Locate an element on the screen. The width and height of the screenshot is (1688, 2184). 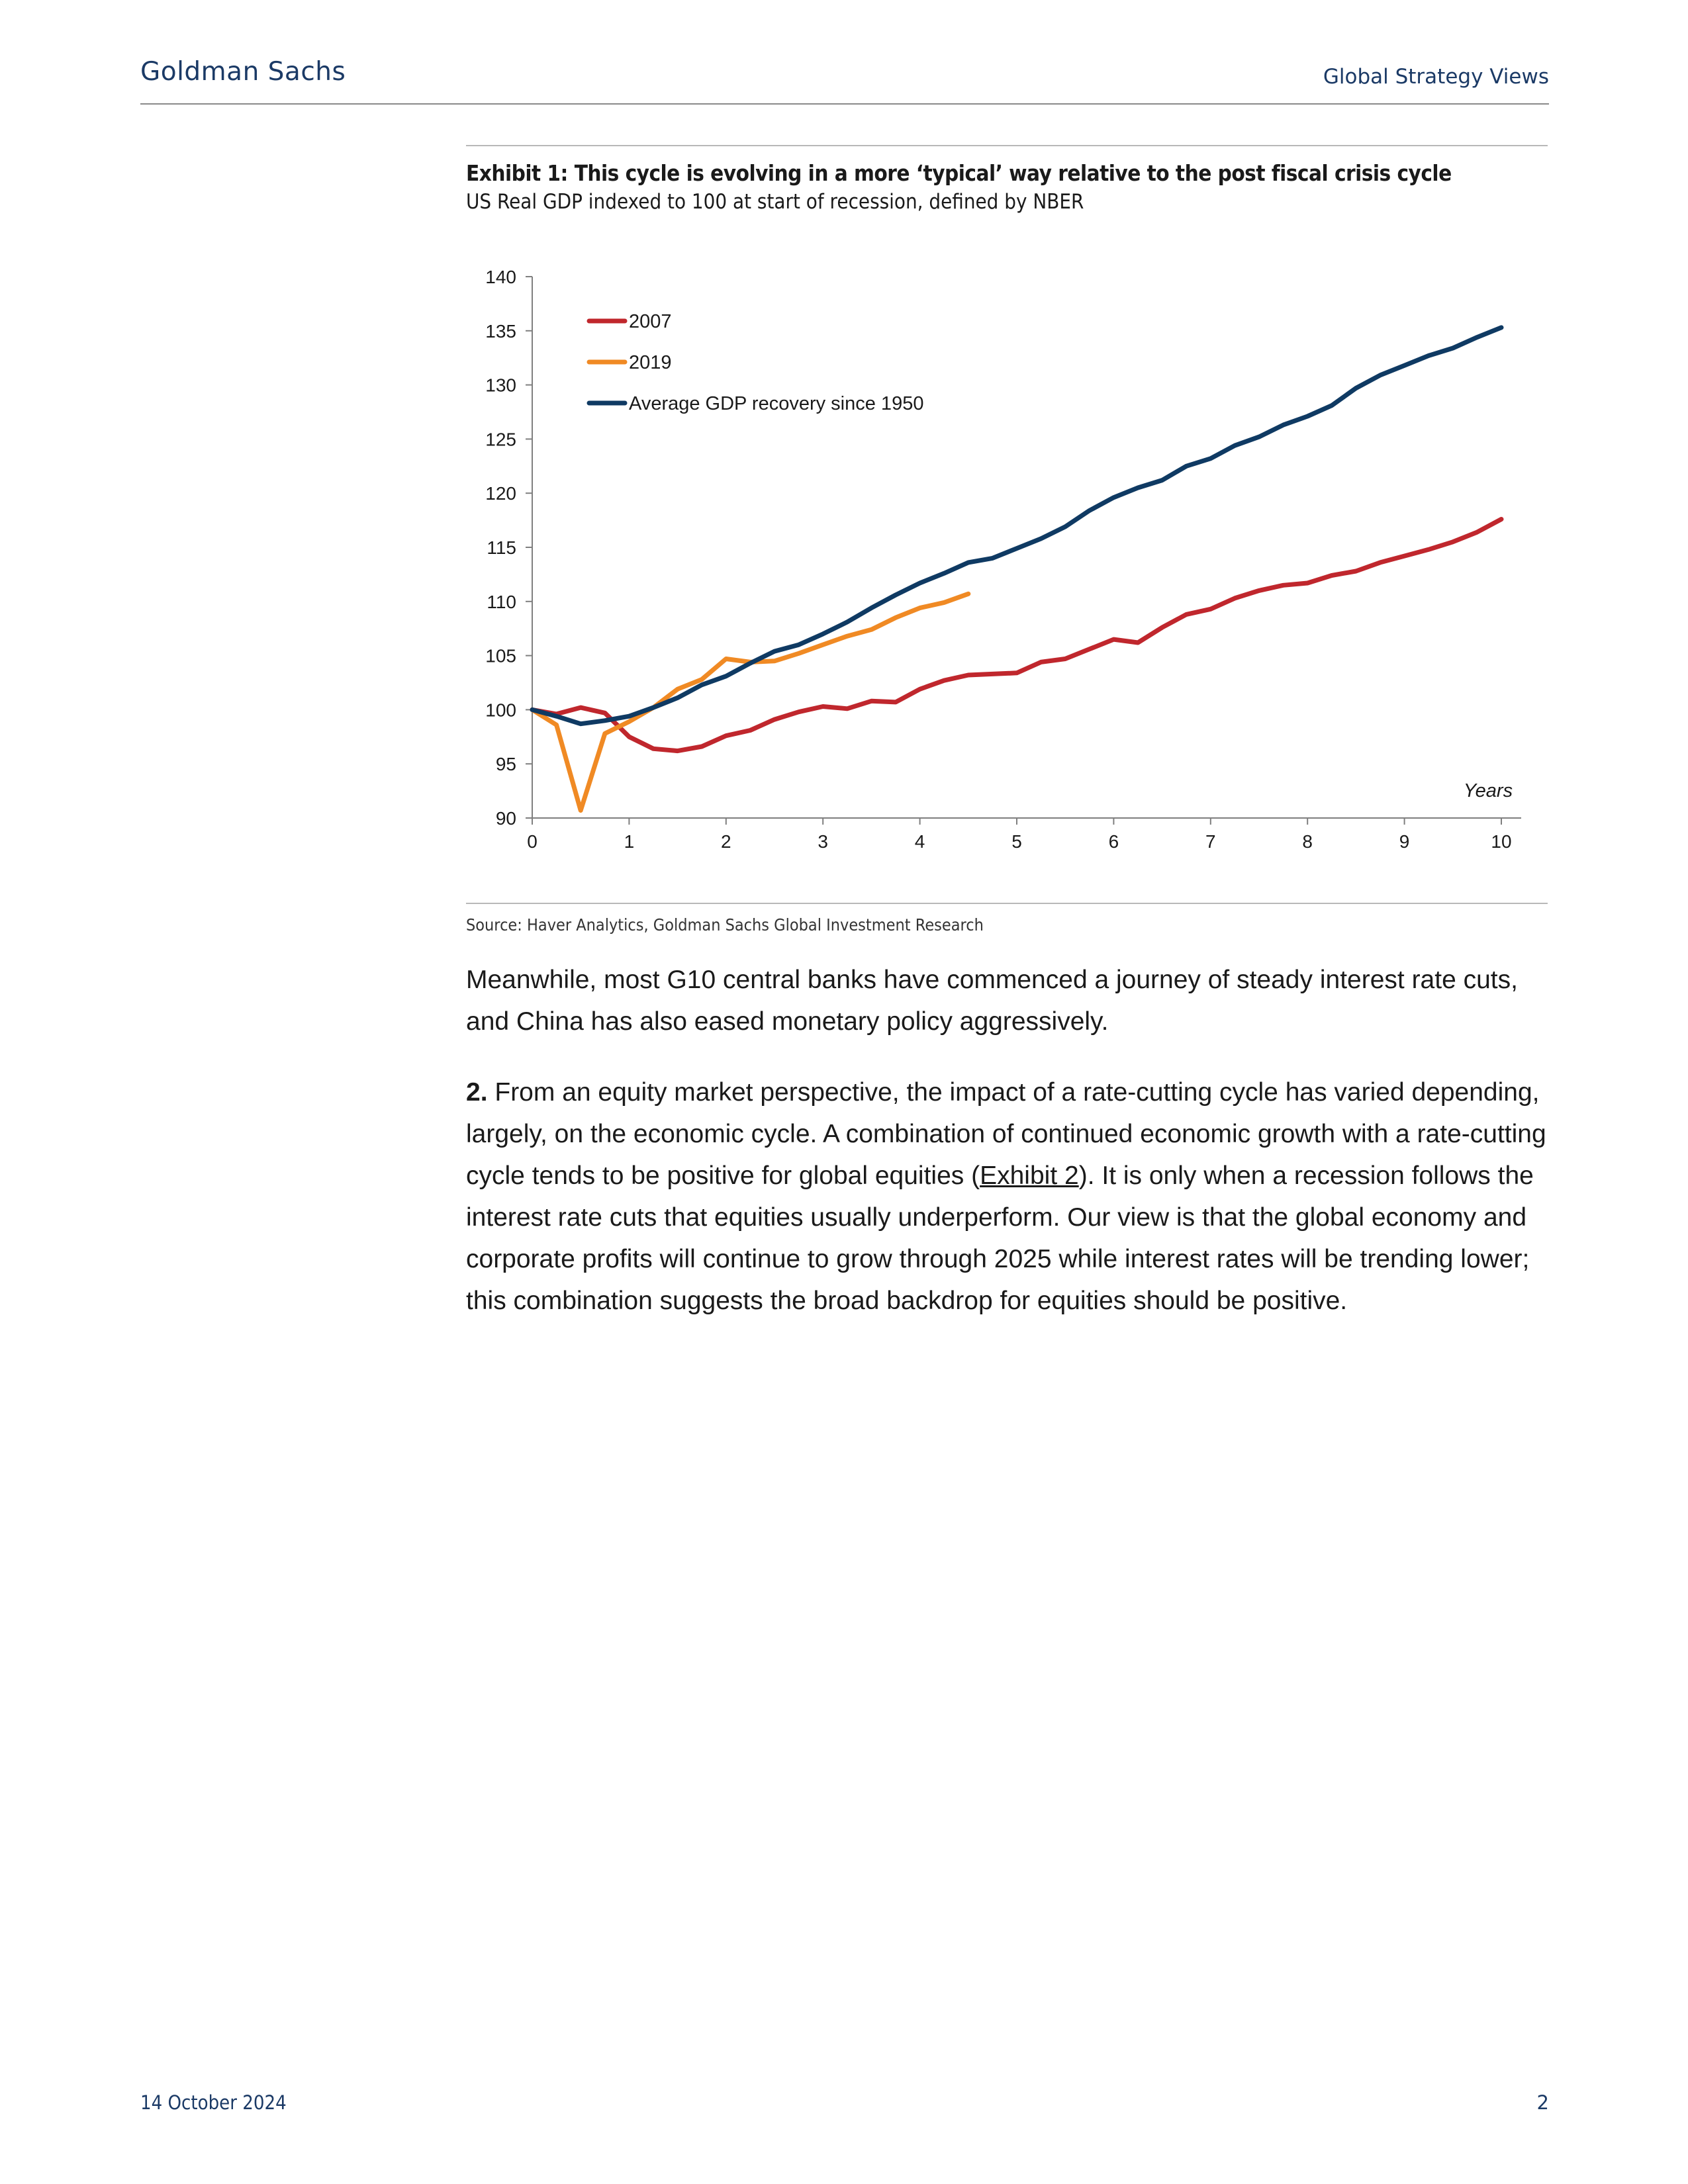
paragraph-2-number: 2. is located at coordinates (477, 1092).